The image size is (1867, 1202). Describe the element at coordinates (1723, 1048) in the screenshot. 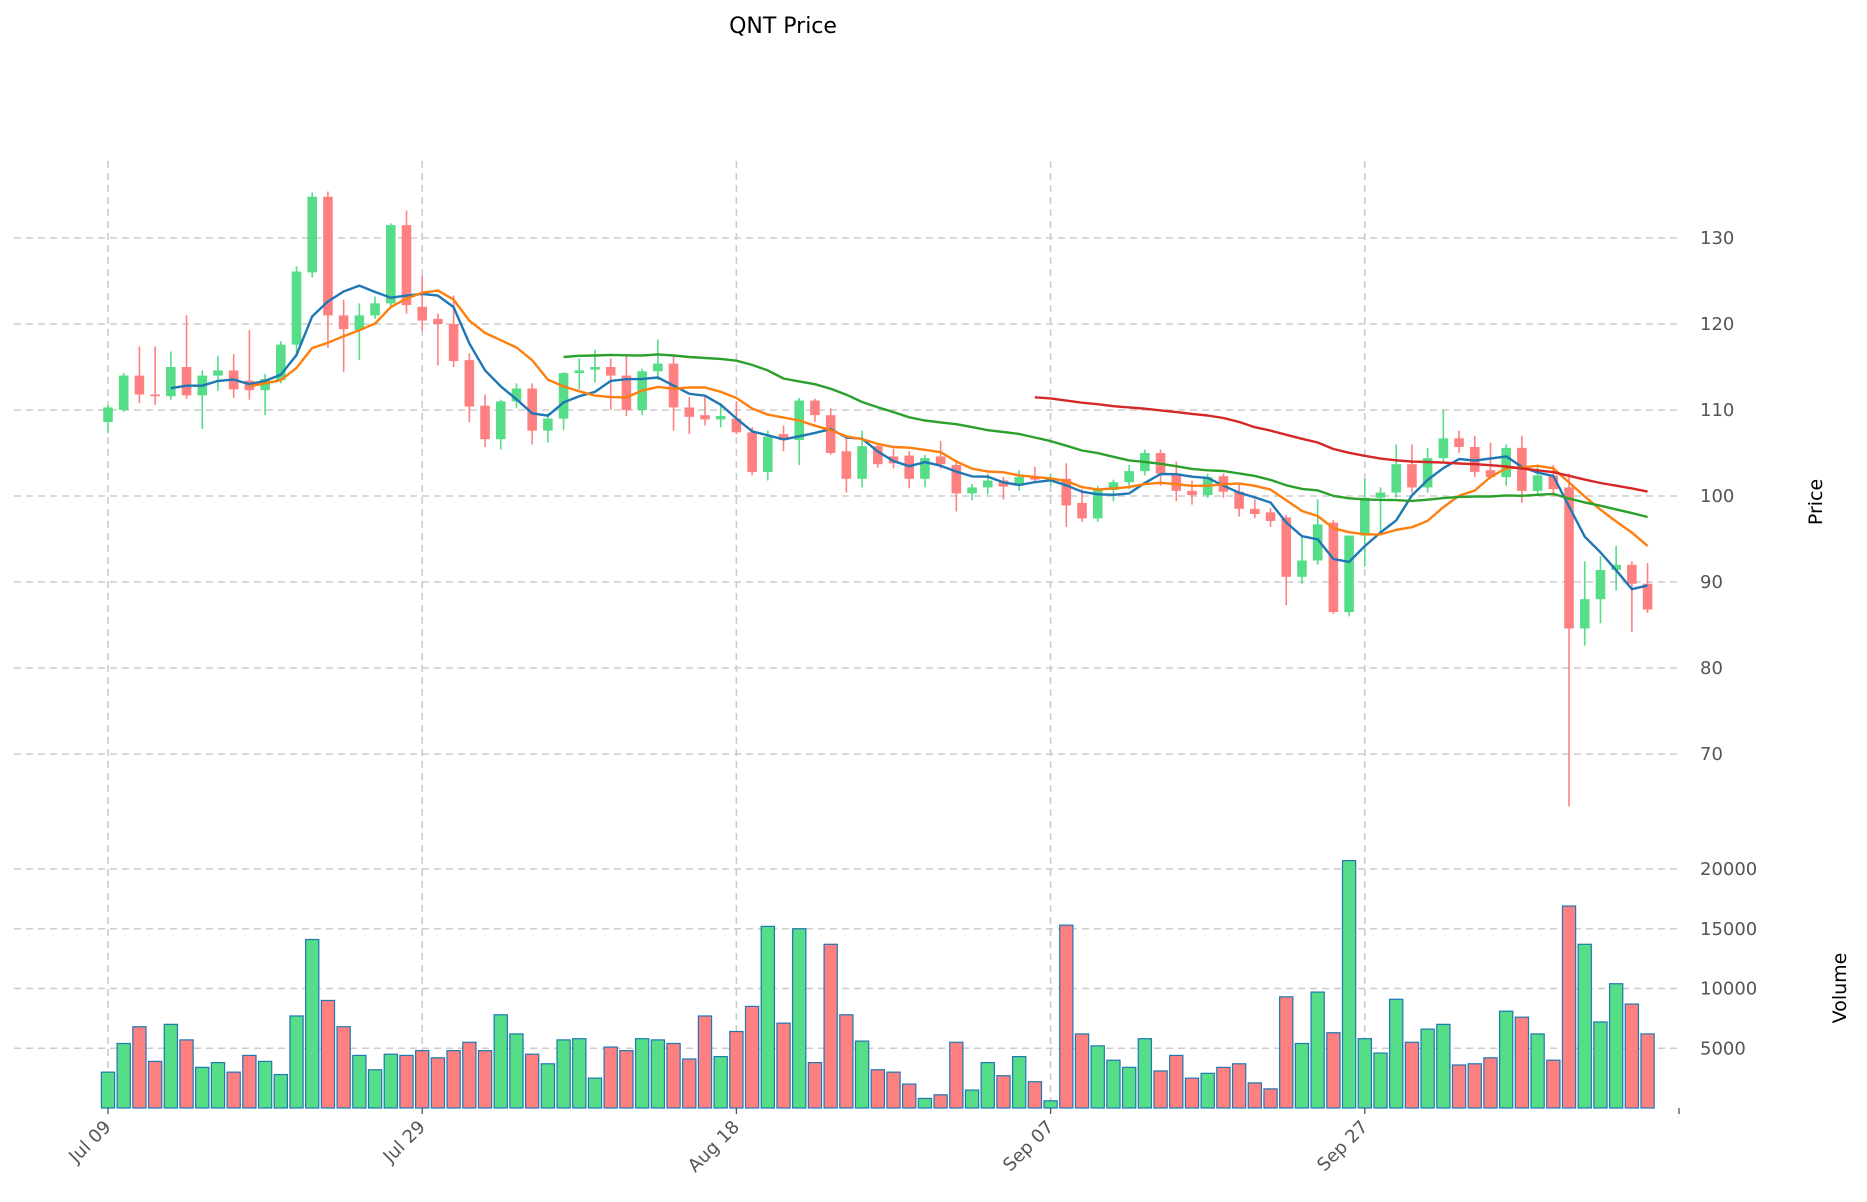

I see `volume-tick-label: 5000` at that location.